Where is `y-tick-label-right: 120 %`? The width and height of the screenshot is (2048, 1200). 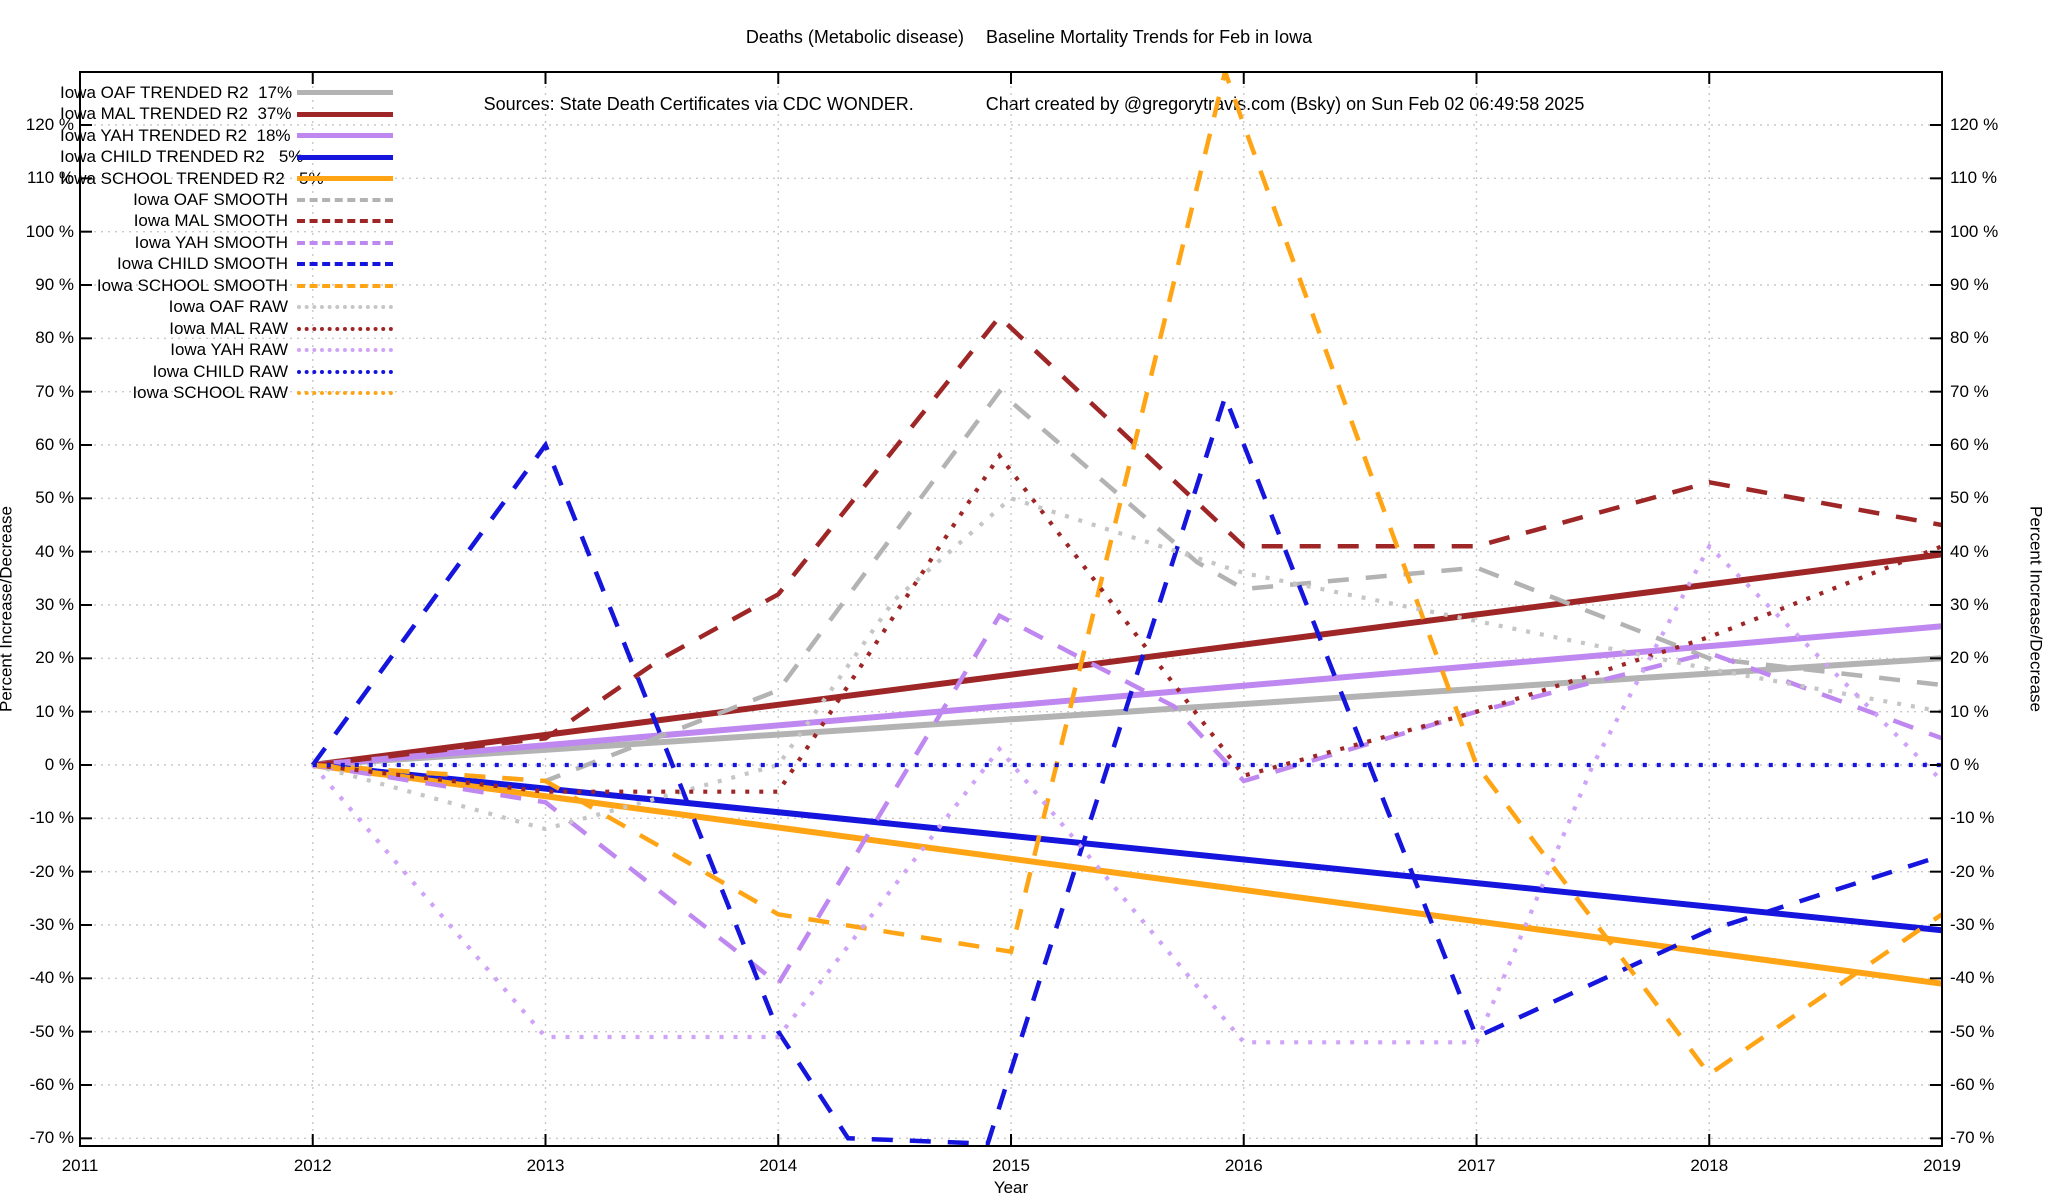
y-tick-label-right: 120 % is located at coordinates (1974, 124).